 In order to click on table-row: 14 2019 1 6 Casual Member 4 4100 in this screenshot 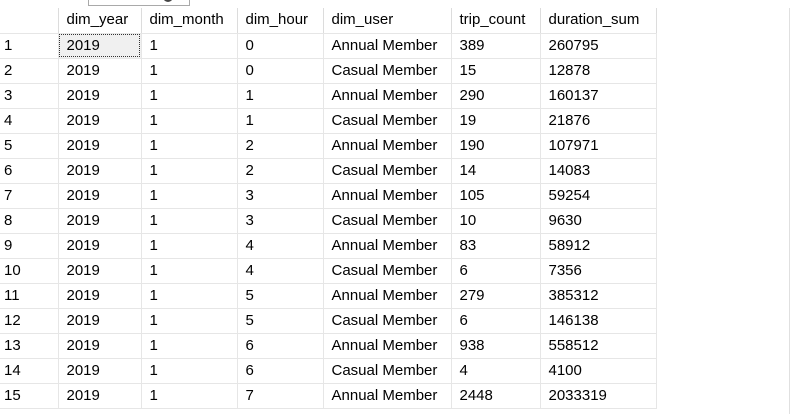, I will do `click(328, 371)`.